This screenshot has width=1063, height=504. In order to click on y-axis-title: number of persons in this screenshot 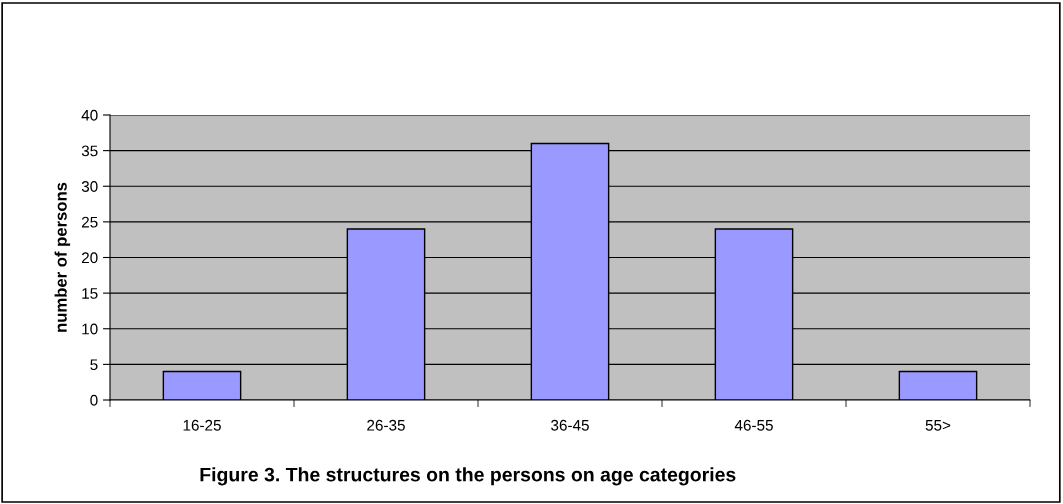, I will do `click(62, 257)`.